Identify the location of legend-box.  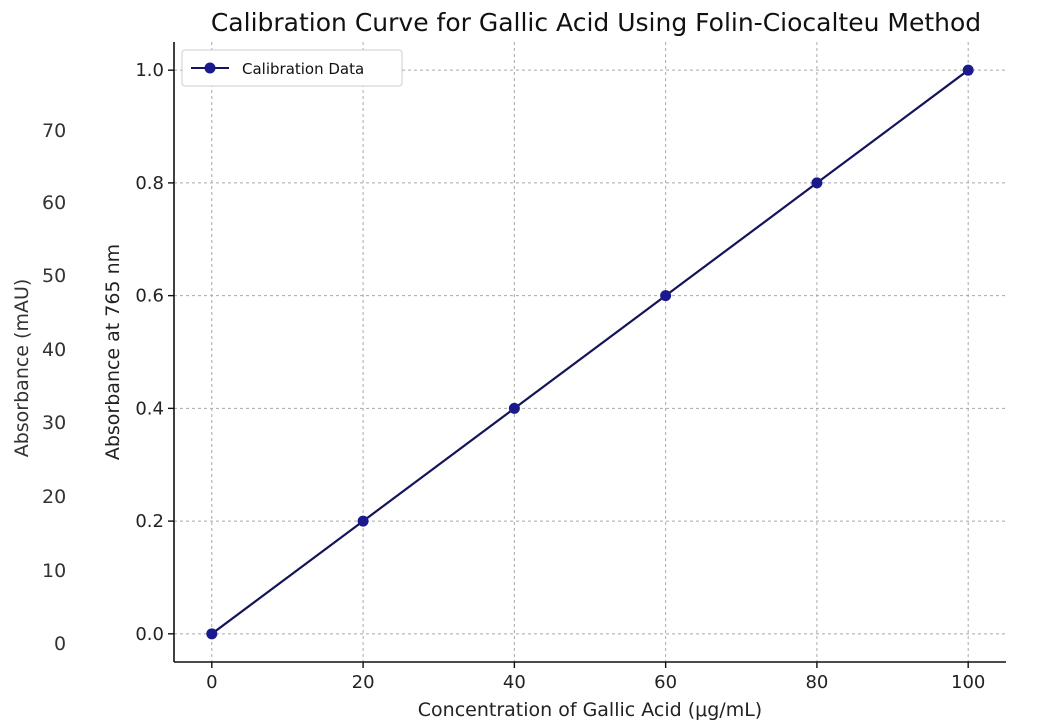
(292, 68).